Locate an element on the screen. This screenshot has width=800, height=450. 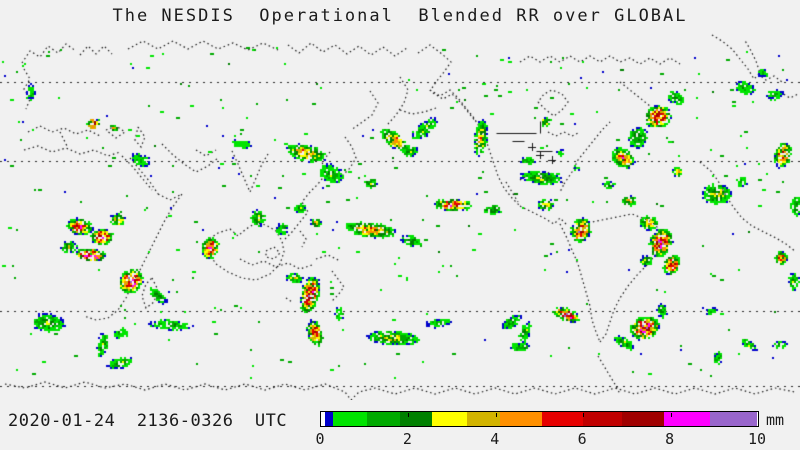
colorbar-gradient is located at coordinates (539, 419).